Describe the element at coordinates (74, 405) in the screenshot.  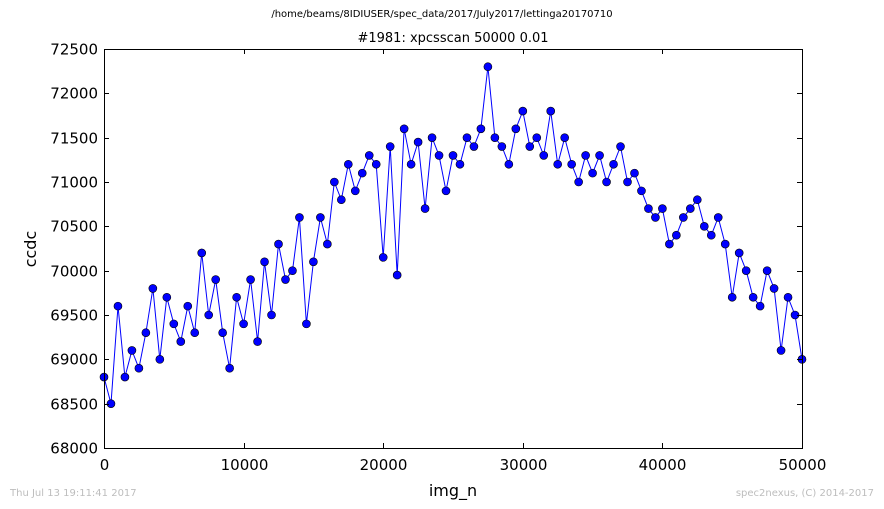
I see `y-tick-label: 68500` at that location.